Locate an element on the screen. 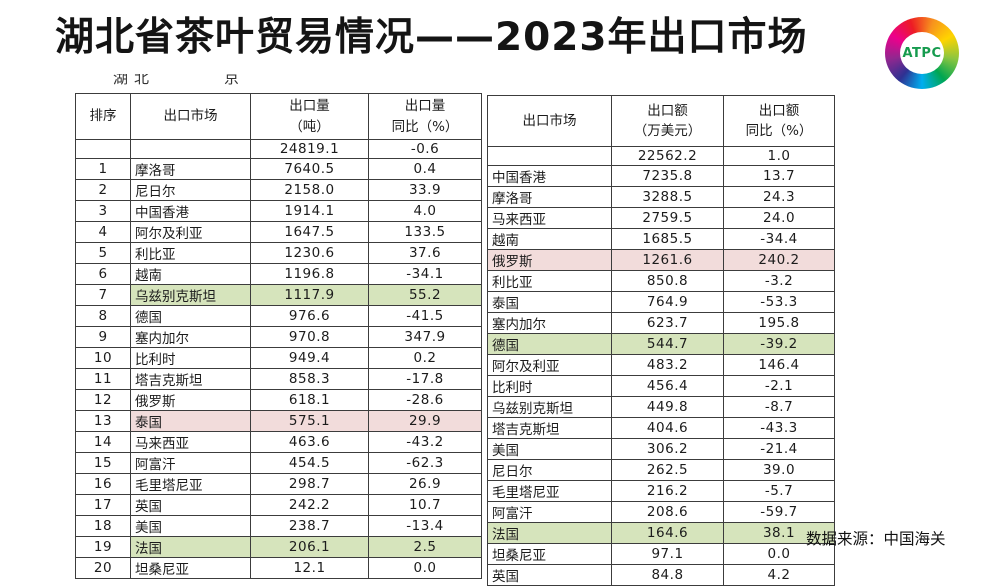 The width and height of the screenshot is (989, 586). clipped-text-fragment: 湖北 is located at coordinates (134, 79).